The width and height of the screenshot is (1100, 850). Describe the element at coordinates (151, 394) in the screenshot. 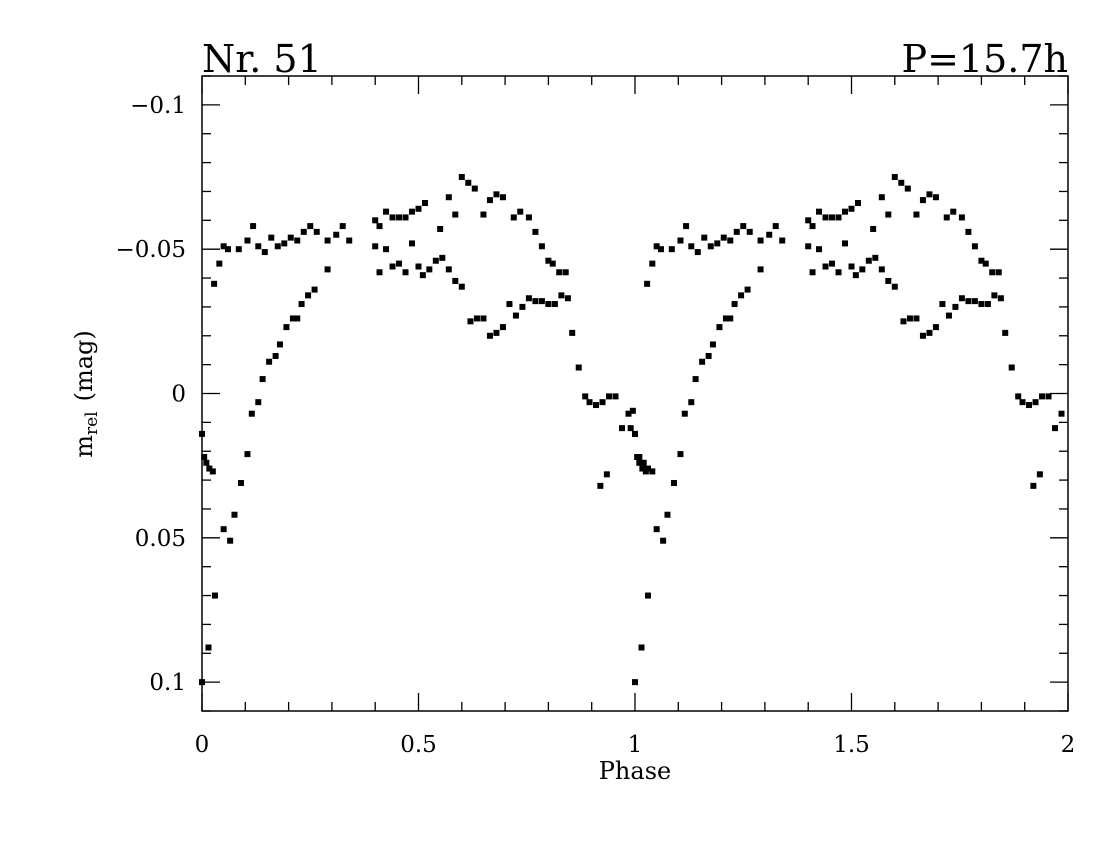

I see `y-tick-labels: −0.1 −0.05 0 0.05 0.1` at that location.